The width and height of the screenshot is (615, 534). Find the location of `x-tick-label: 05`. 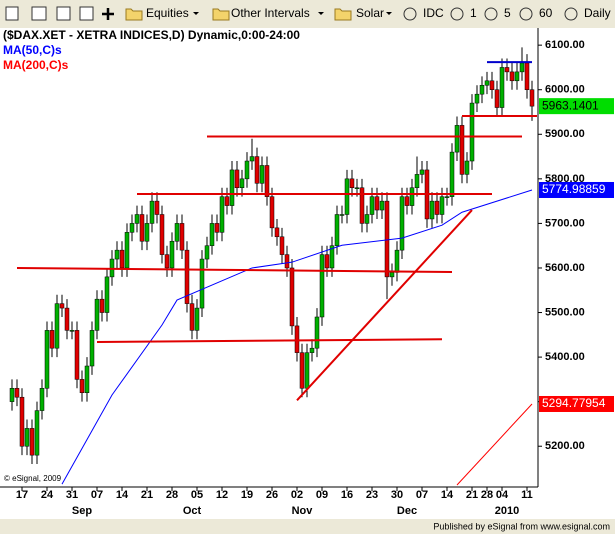

x-tick-label: 05 is located at coordinates (197, 495).